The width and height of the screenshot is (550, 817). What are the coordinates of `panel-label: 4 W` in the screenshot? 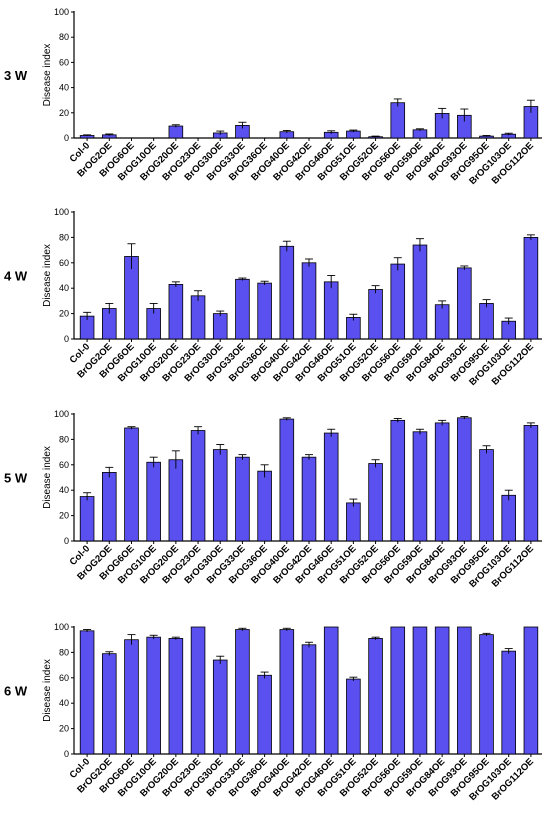 It's located at (16, 276).